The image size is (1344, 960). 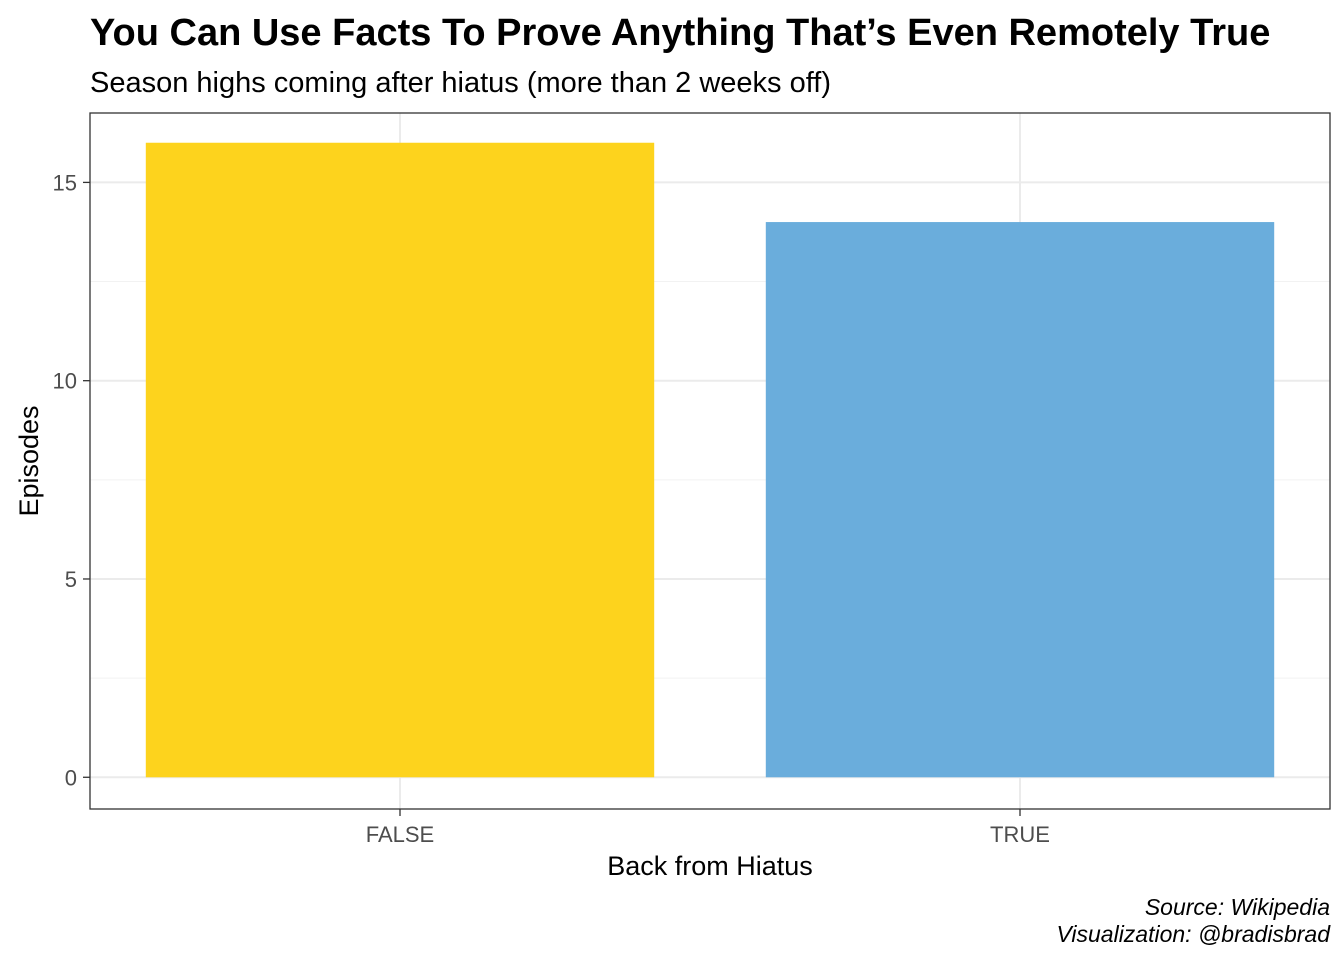 What do you see at coordinates (1020, 834) in the screenshot?
I see `x-tick-label: TRUE` at bounding box center [1020, 834].